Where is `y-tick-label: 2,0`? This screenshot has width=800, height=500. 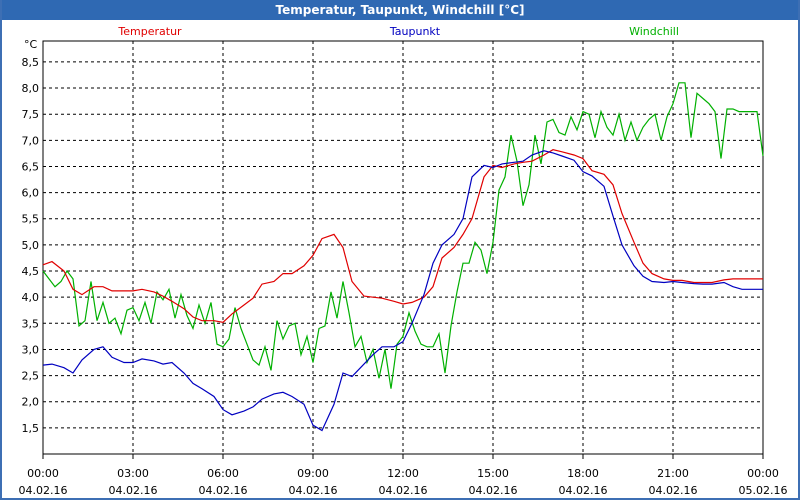
y-tick-label: 2,0 is located at coordinates (31, 402).